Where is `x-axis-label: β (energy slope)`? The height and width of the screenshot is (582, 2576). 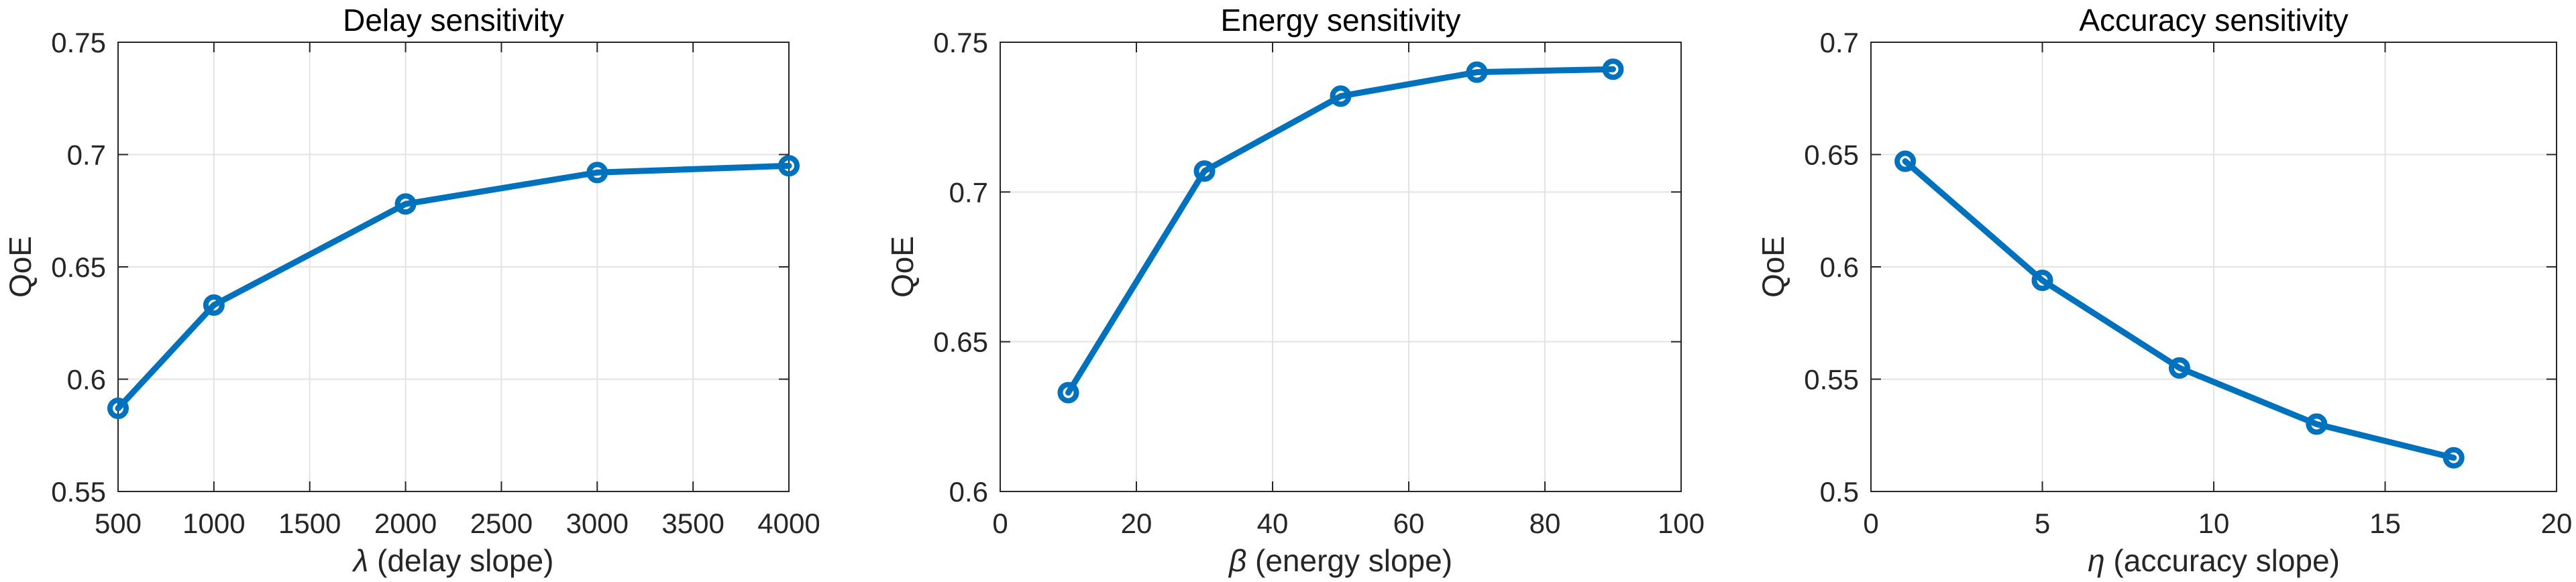
x-axis-label: β (energy slope) is located at coordinates (1340, 561).